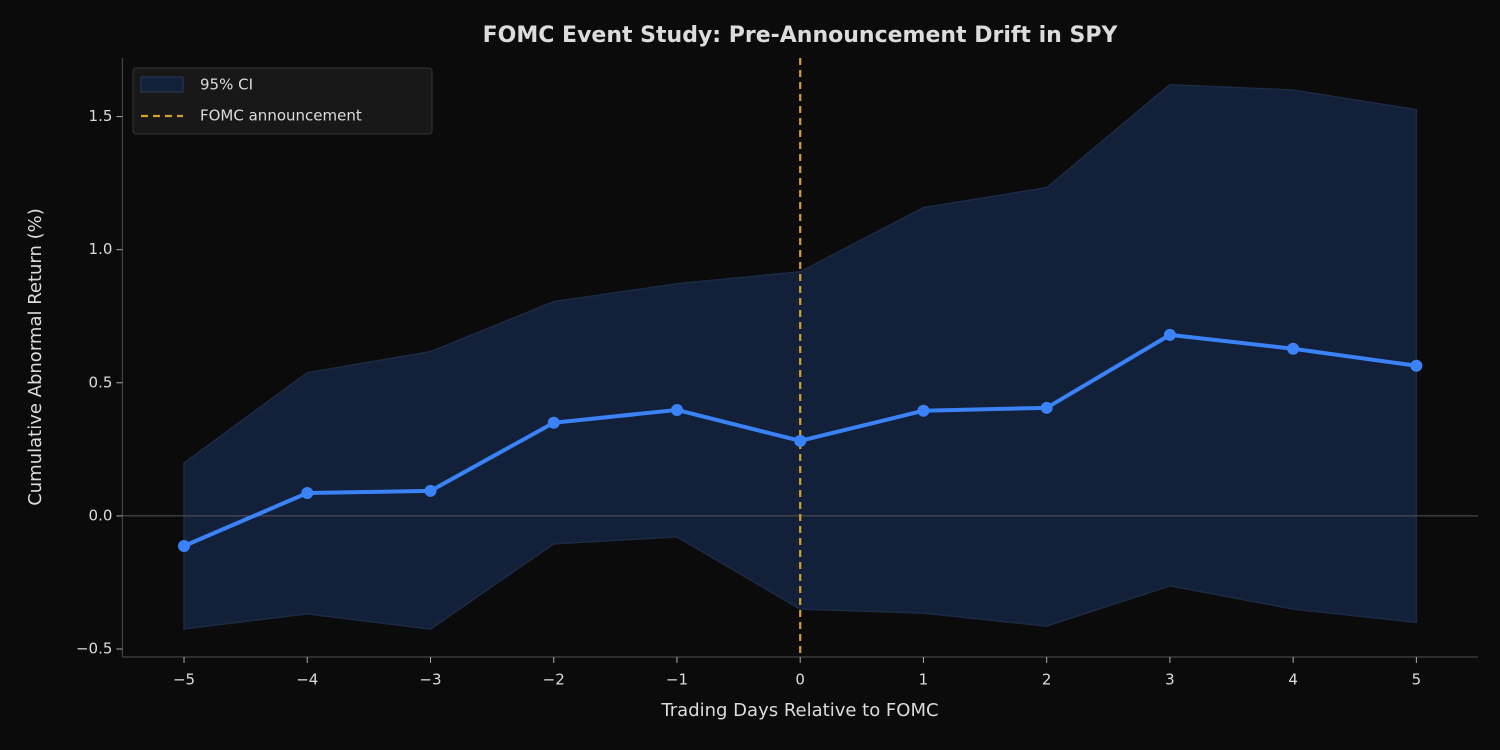 Image resolution: width=1500 pixels, height=750 pixels. Describe the element at coordinates (101, 116) in the screenshot. I see `y-tick-label: 1.5` at that location.